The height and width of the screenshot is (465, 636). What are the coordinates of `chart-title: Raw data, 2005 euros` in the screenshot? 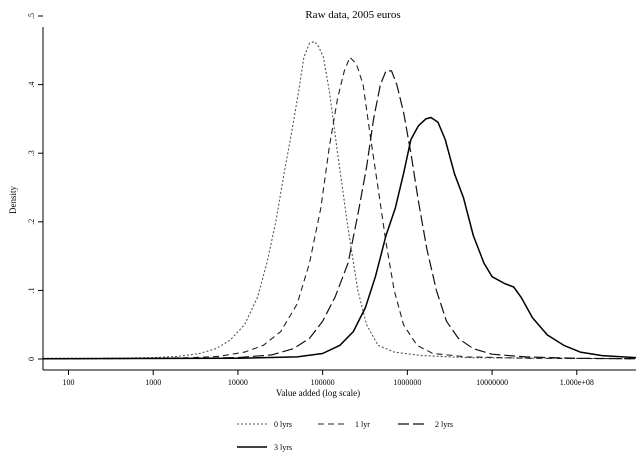 It's located at (352, 15).